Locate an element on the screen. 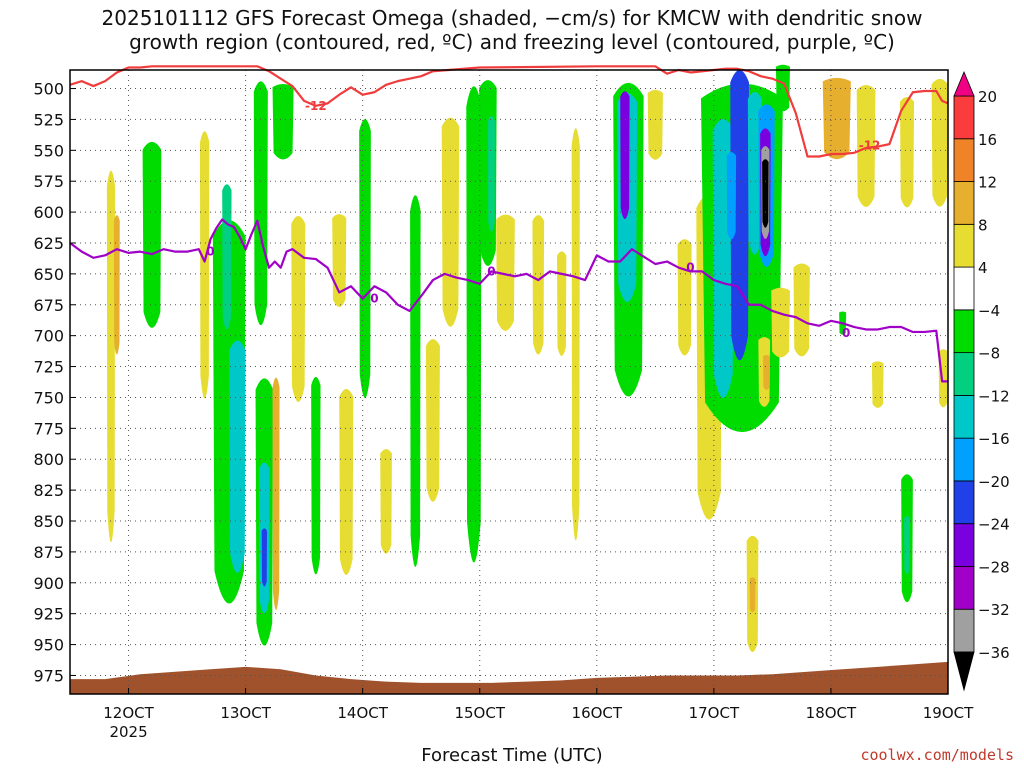 Image resolution: width=1024 pixels, height=768 pixels. terrain-layer is located at coordinates (509, 677).